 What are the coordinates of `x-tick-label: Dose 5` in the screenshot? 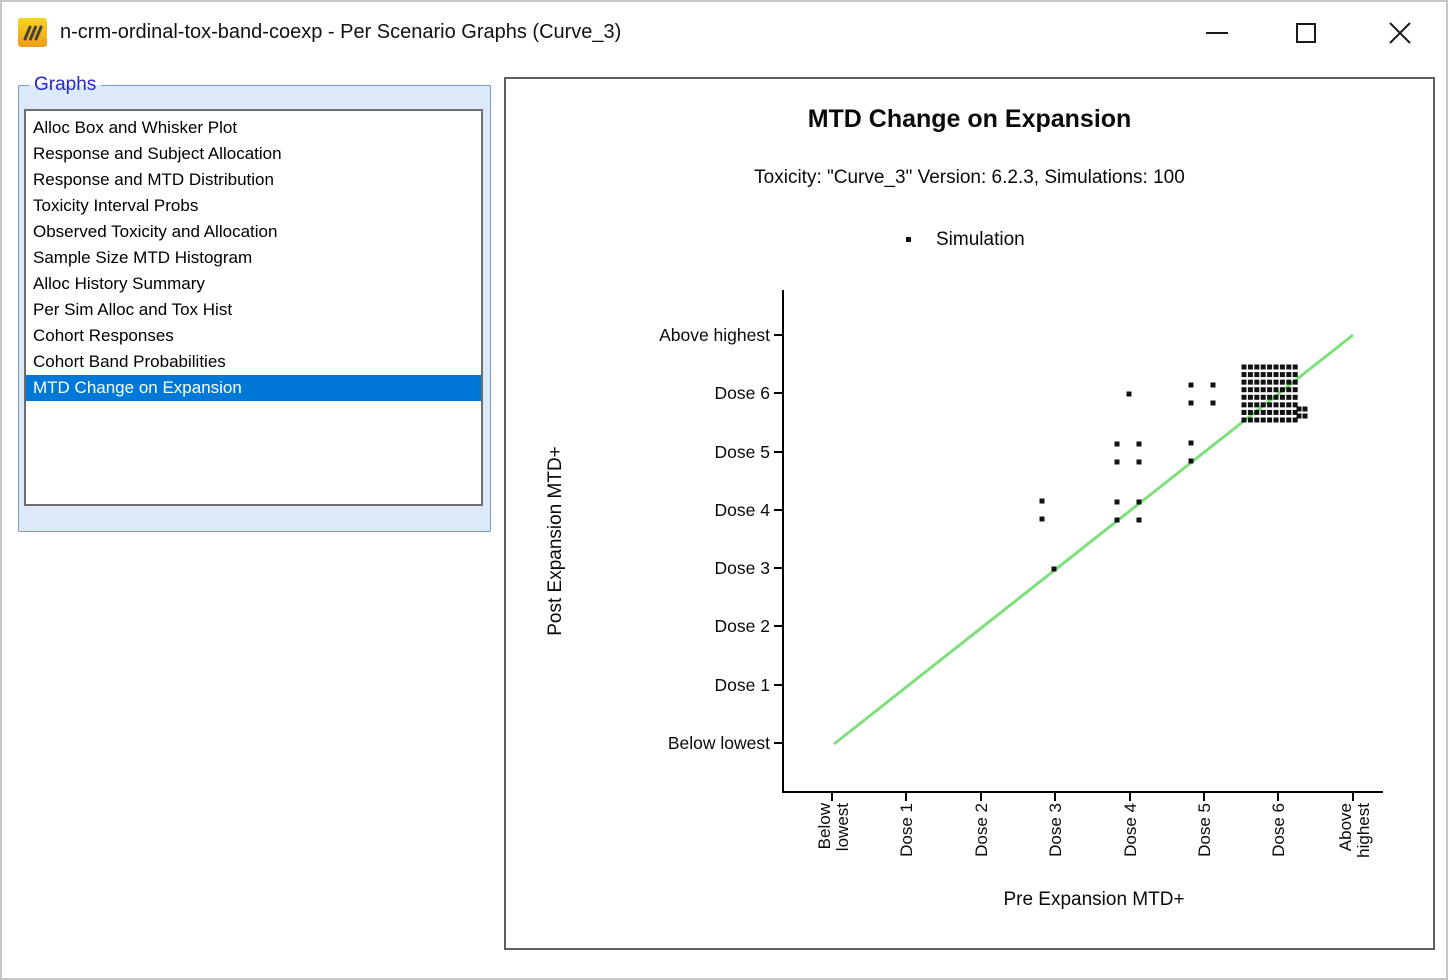 It's located at (1204, 830).